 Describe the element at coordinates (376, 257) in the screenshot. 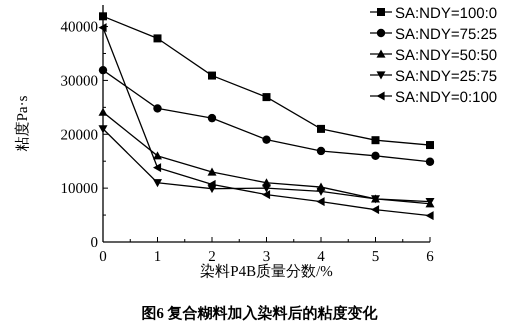

I see `x-tick-label: 5` at that location.